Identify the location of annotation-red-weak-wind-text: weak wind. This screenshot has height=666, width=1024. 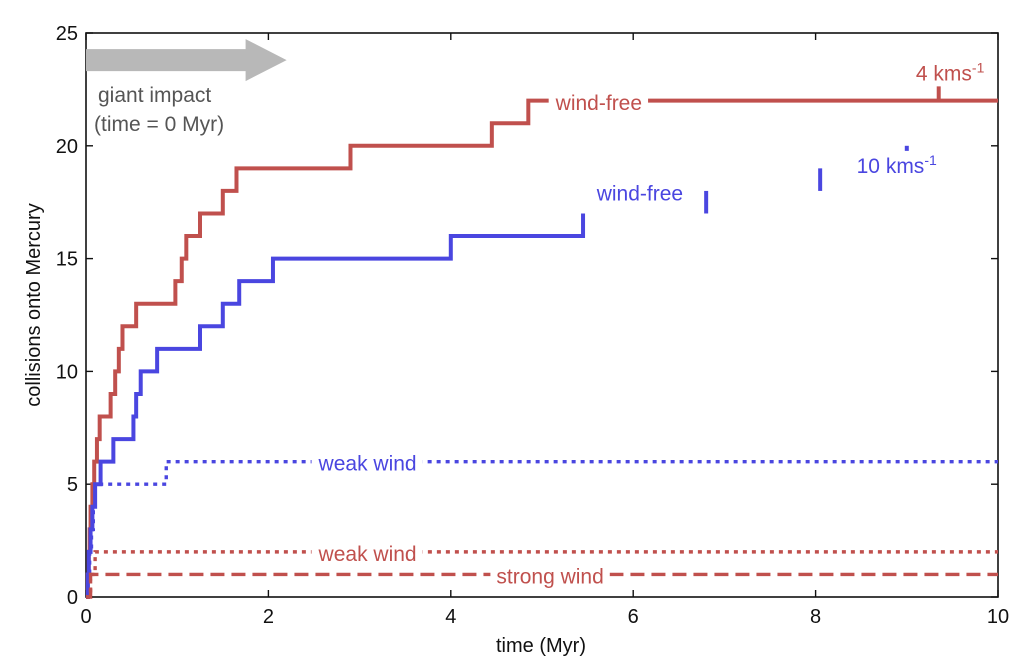
(367, 554).